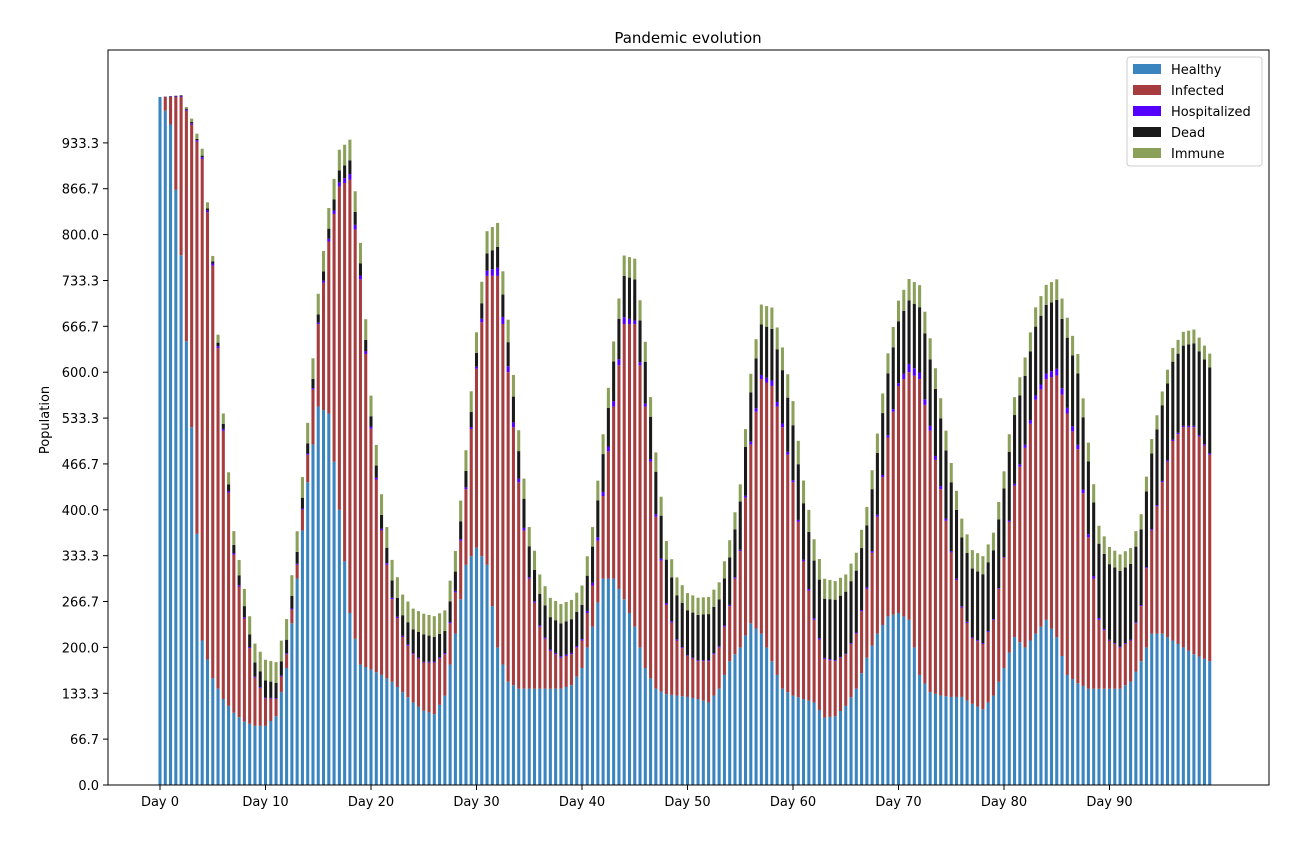 This screenshot has width=1307, height=859. What do you see at coordinates (1147, 132) in the screenshot?
I see `legend-swatch-dead` at bounding box center [1147, 132].